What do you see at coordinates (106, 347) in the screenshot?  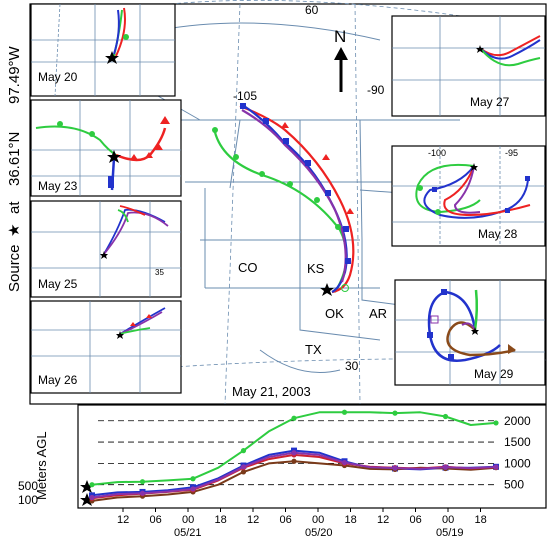 I see `inset-may-26: May 26` at bounding box center [106, 347].